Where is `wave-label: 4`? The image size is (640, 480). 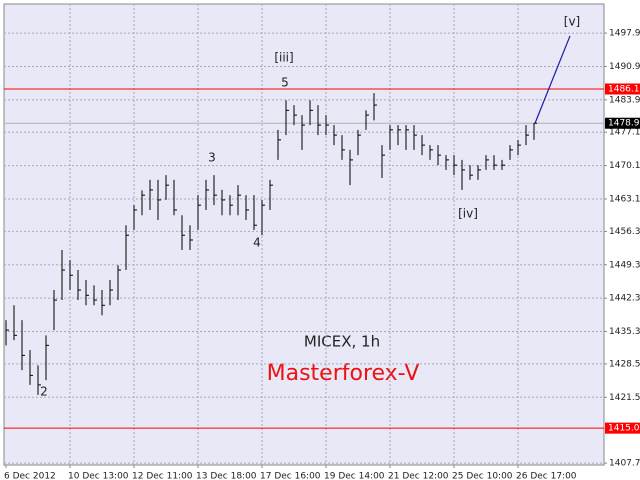
wave-label: 4 is located at coordinates (257, 243).